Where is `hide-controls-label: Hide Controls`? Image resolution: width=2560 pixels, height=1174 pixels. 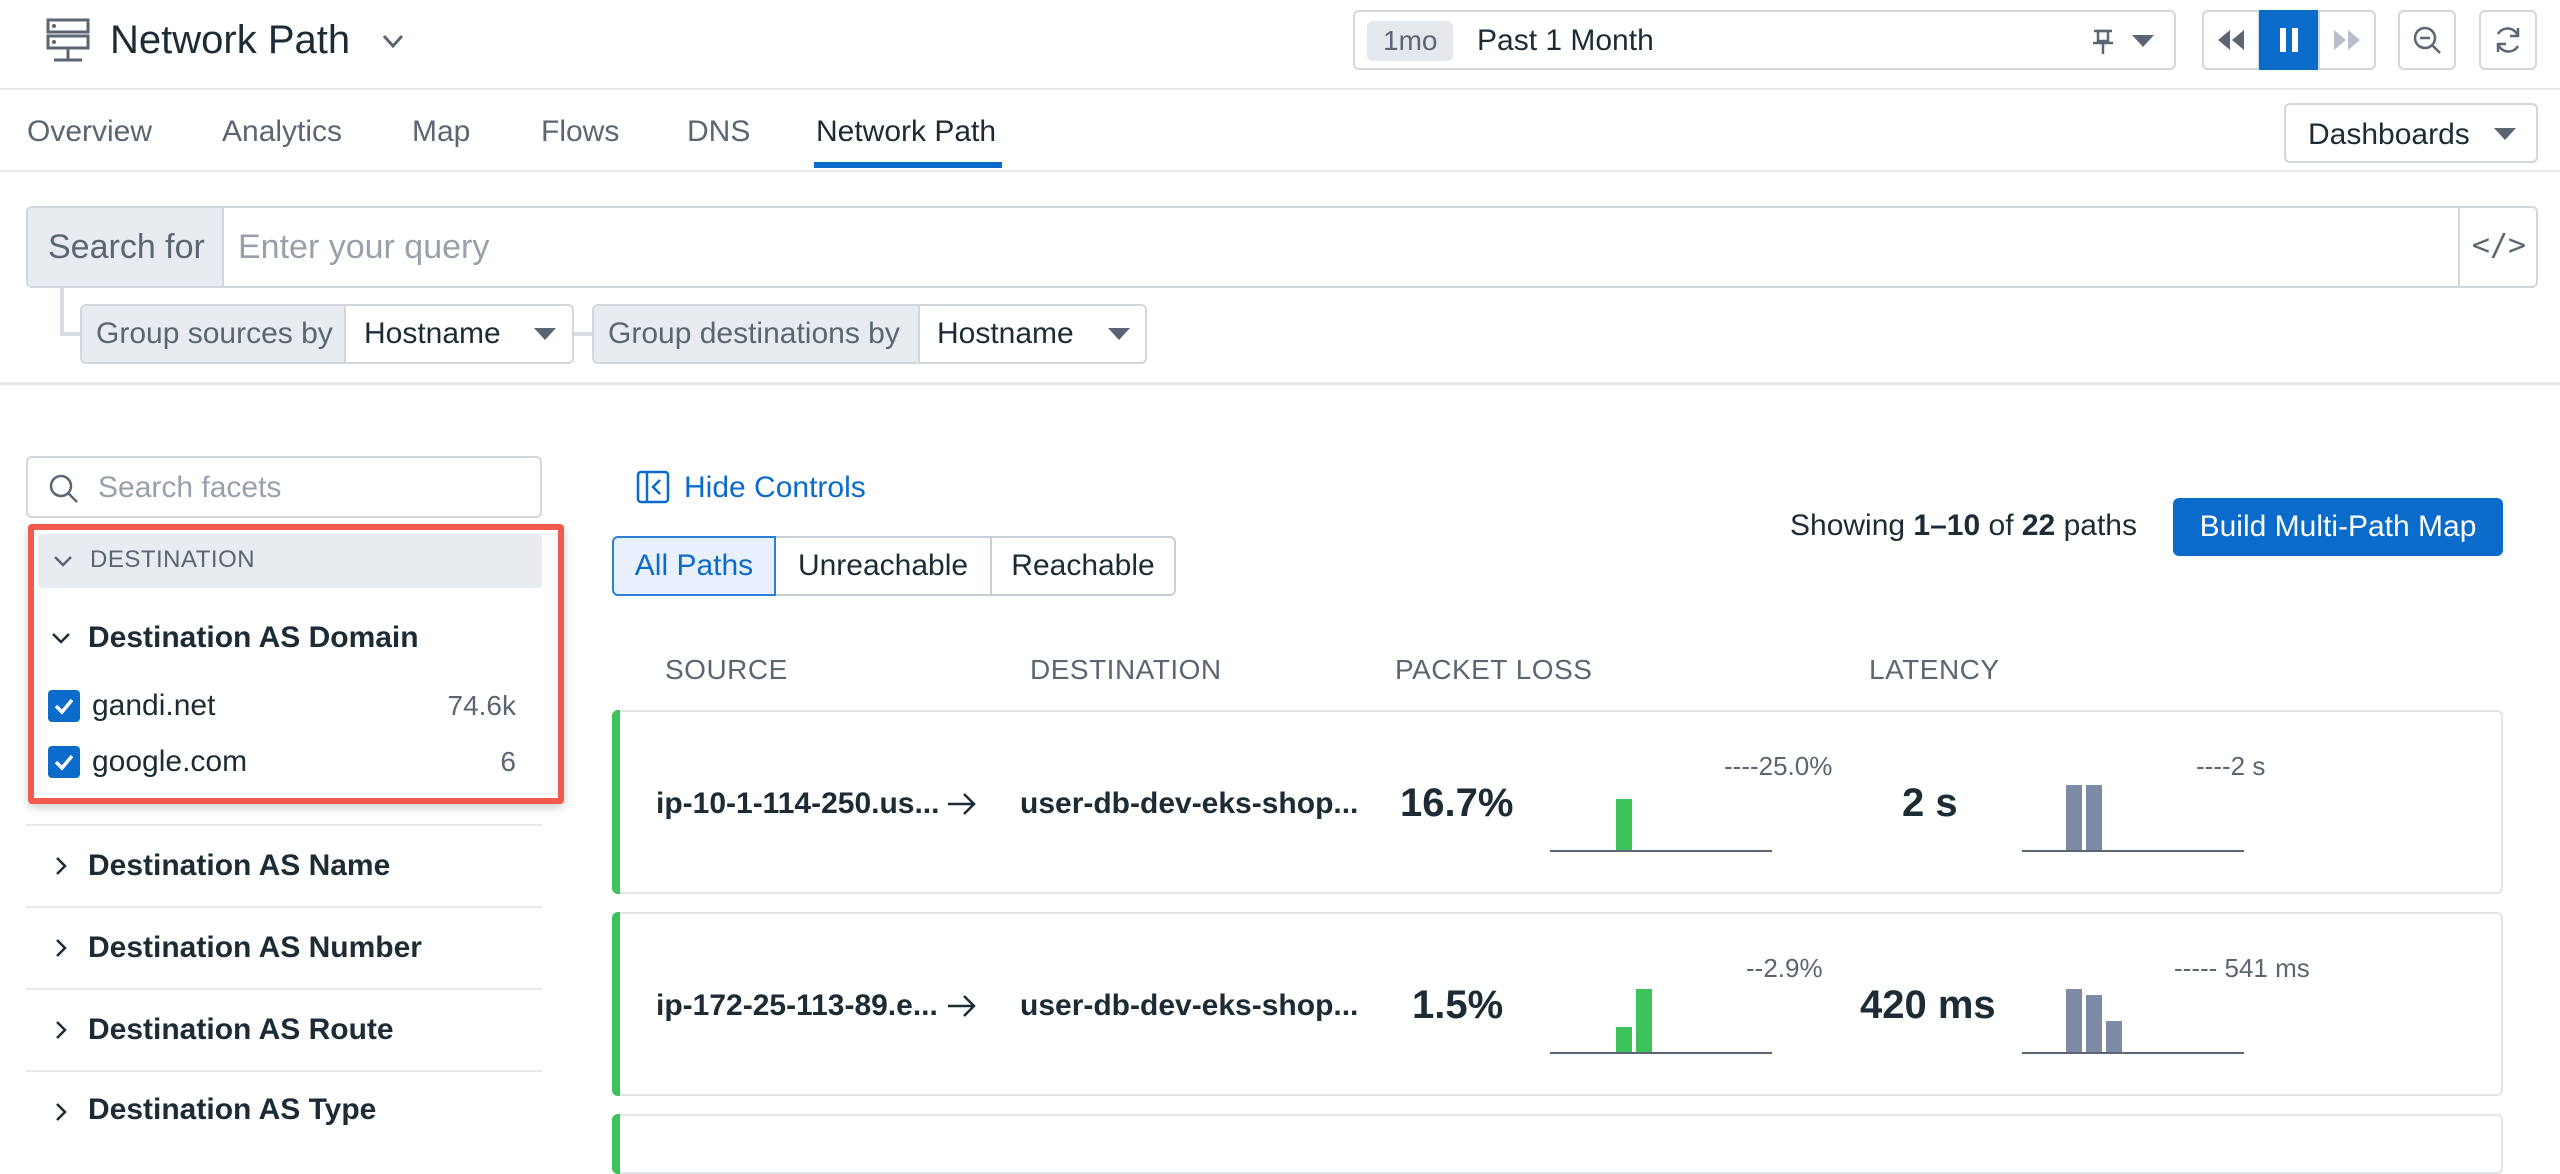 hide-controls-label: Hide Controls is located at coordinates (775, 487).